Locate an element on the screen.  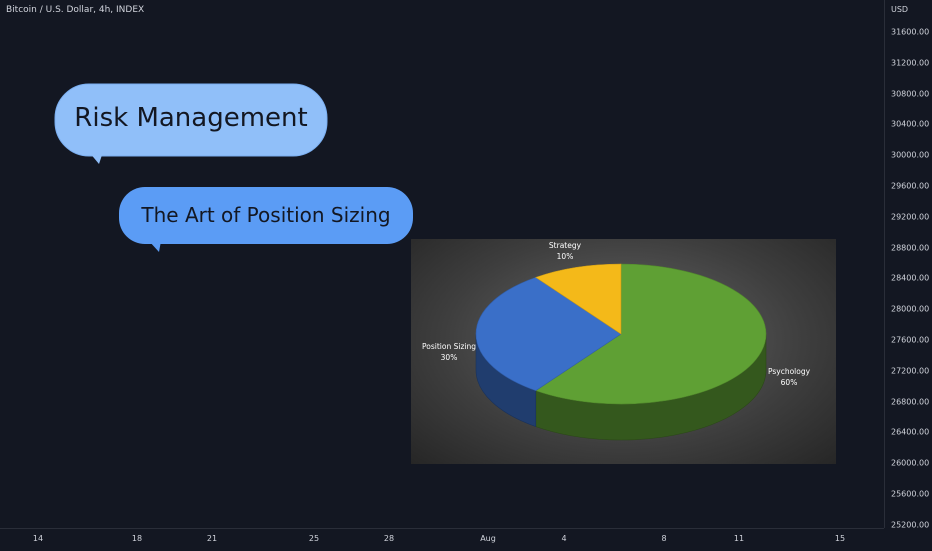
time-tick: 4 is located at coordinates (564, 538).